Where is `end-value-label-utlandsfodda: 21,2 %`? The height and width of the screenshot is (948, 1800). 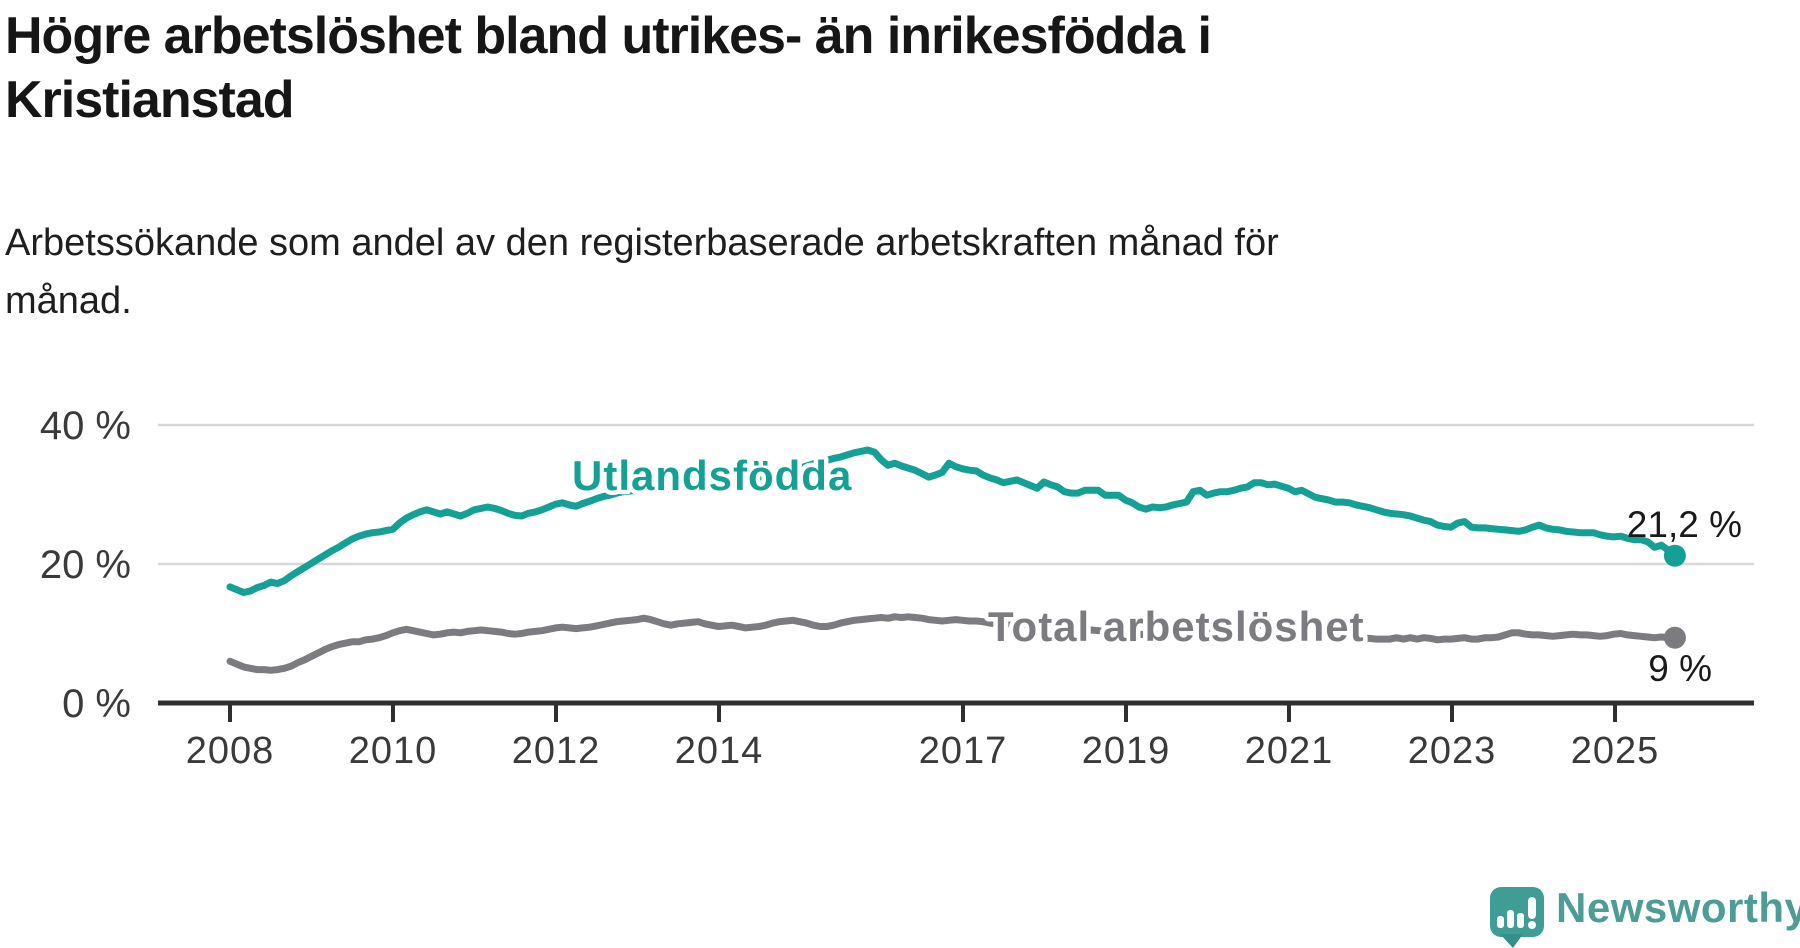 end-value-label-utlandsfodda: 21,2 % is located at coordinates (1684, 524).